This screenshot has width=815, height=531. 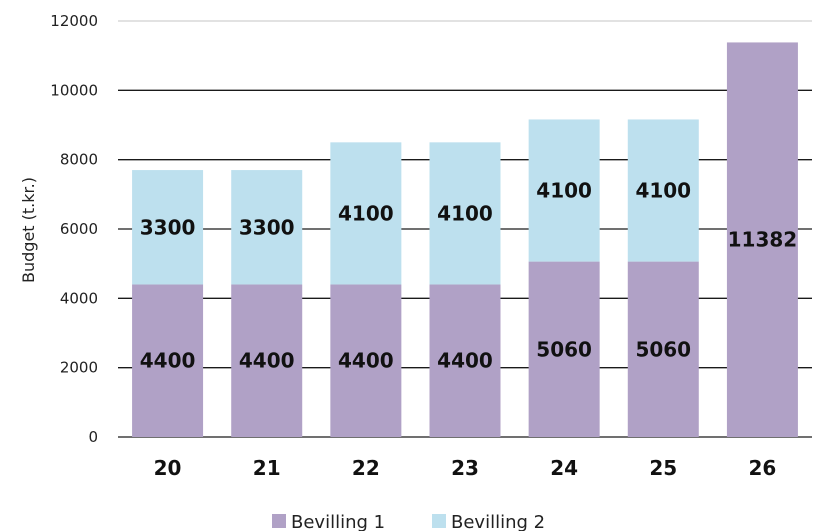 I want to click on y-axis-label: Budget (t.kr.), so click(x=28, y=230).